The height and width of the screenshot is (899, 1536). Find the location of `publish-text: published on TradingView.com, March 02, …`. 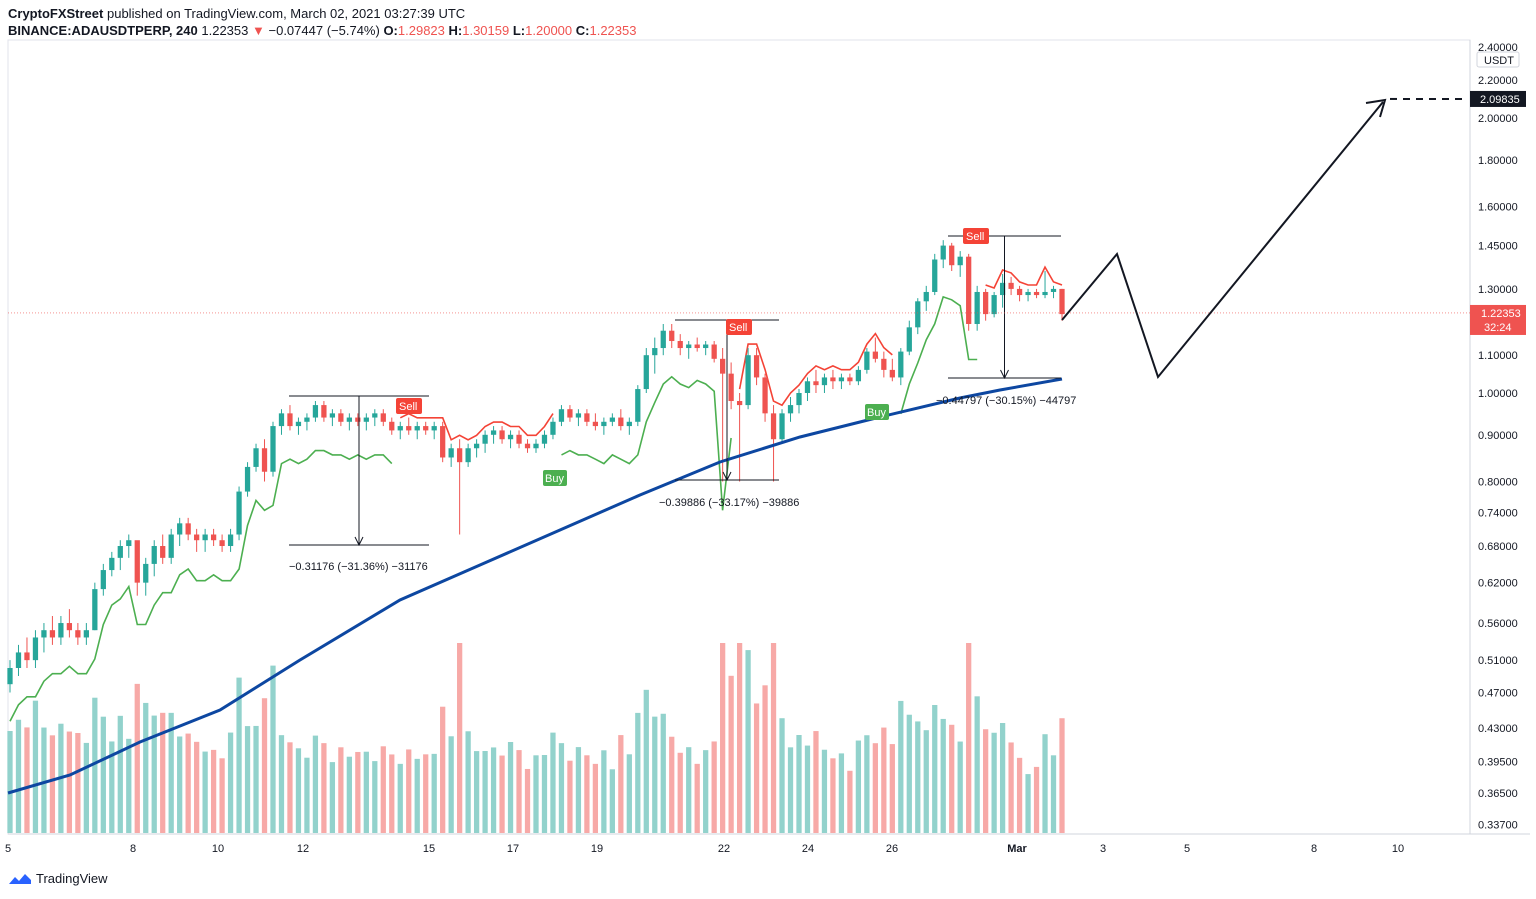

publish-text: published on TradingView.com, March 02, … is located at coordinates (286, 13).